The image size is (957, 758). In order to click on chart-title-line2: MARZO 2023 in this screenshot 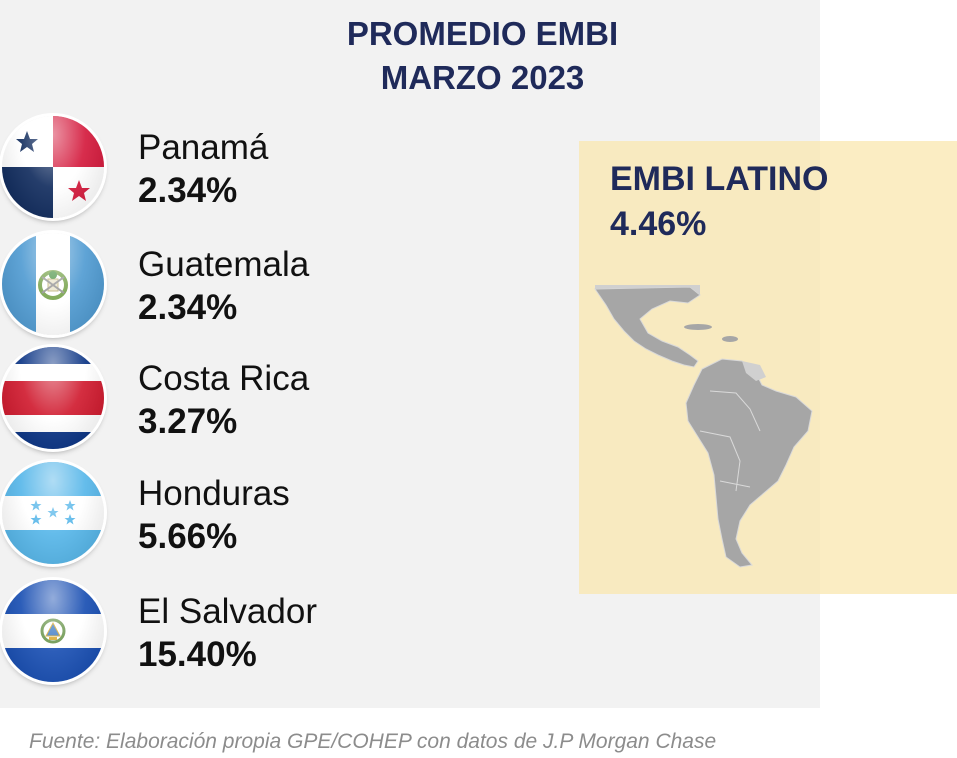, I will do `click(482, 77)`.